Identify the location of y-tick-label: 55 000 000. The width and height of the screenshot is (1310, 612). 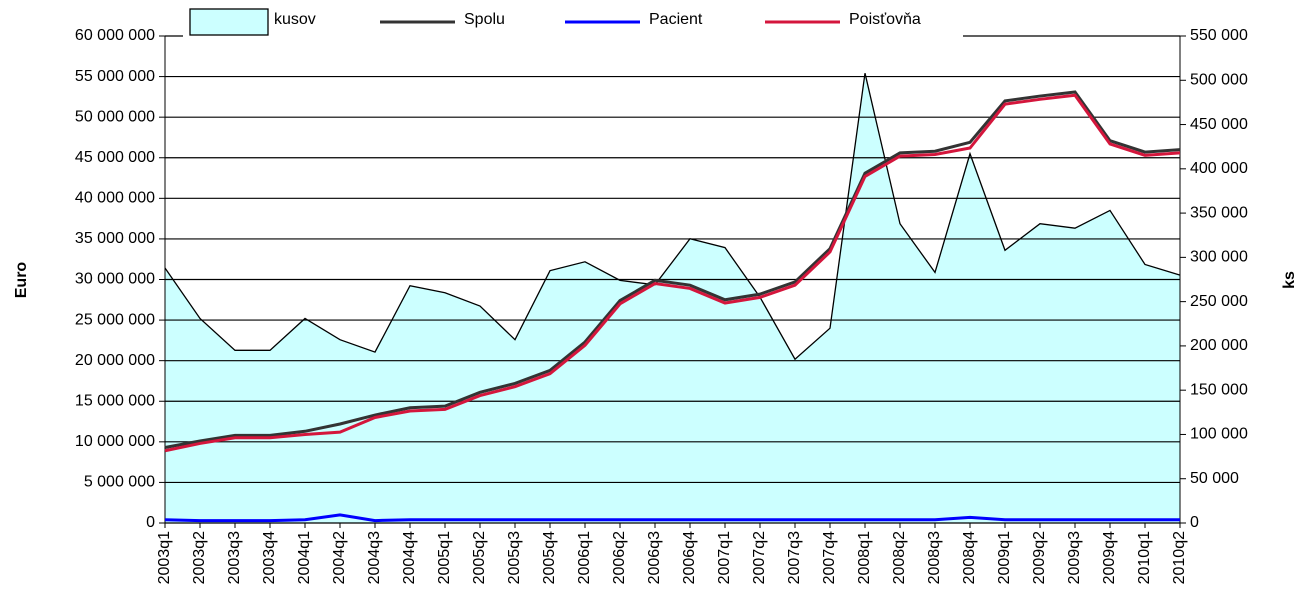
(115, 76).